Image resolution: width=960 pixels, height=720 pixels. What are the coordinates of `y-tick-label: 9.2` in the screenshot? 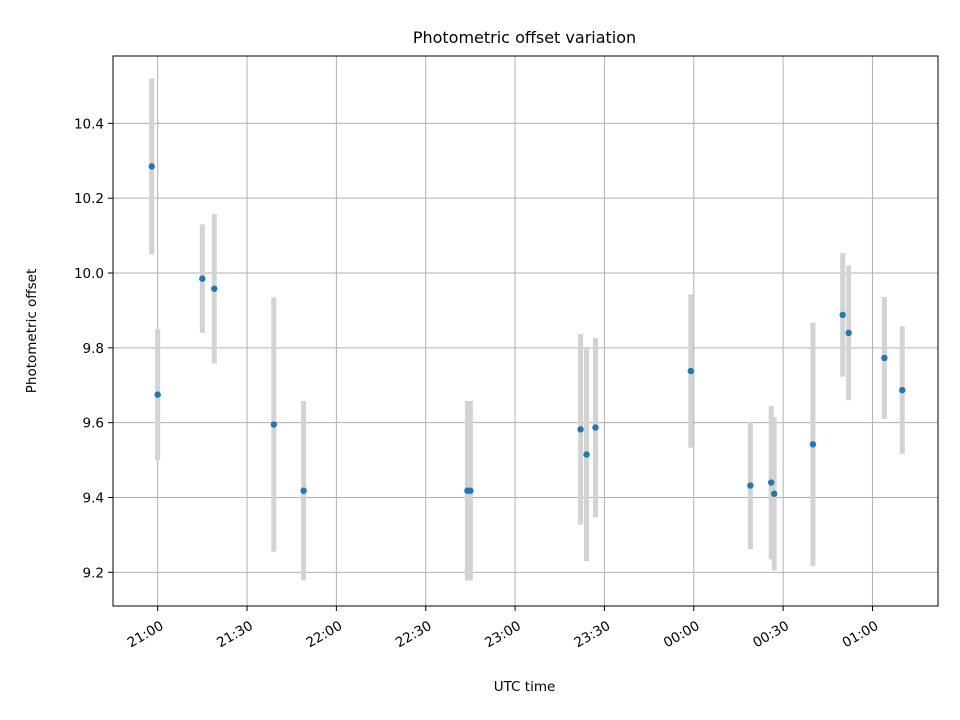 It's located at (93, 573).